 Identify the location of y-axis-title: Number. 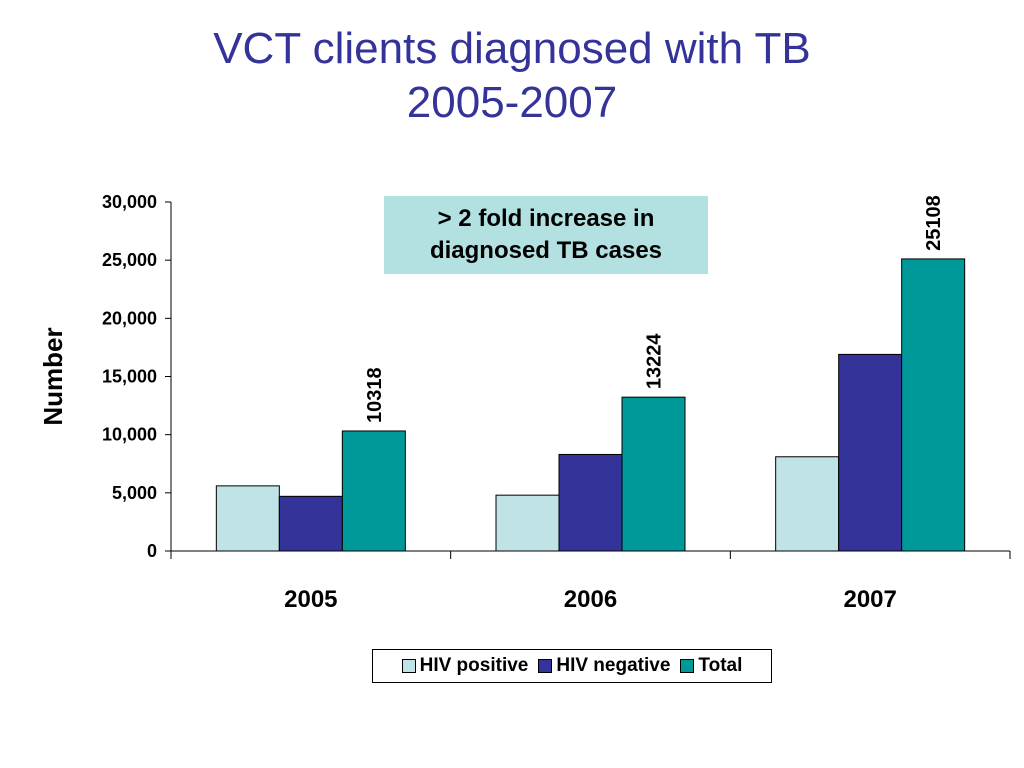
(53, 376).